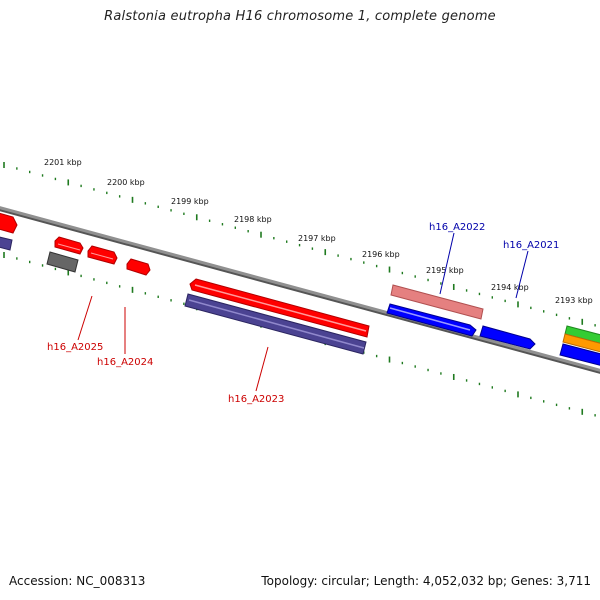 This screenshot has width=600, height=600. What do you see at coordinates (522, 274) in the screenshot?
I see `leader-h16-a2021` at bounding box center [522, 274].